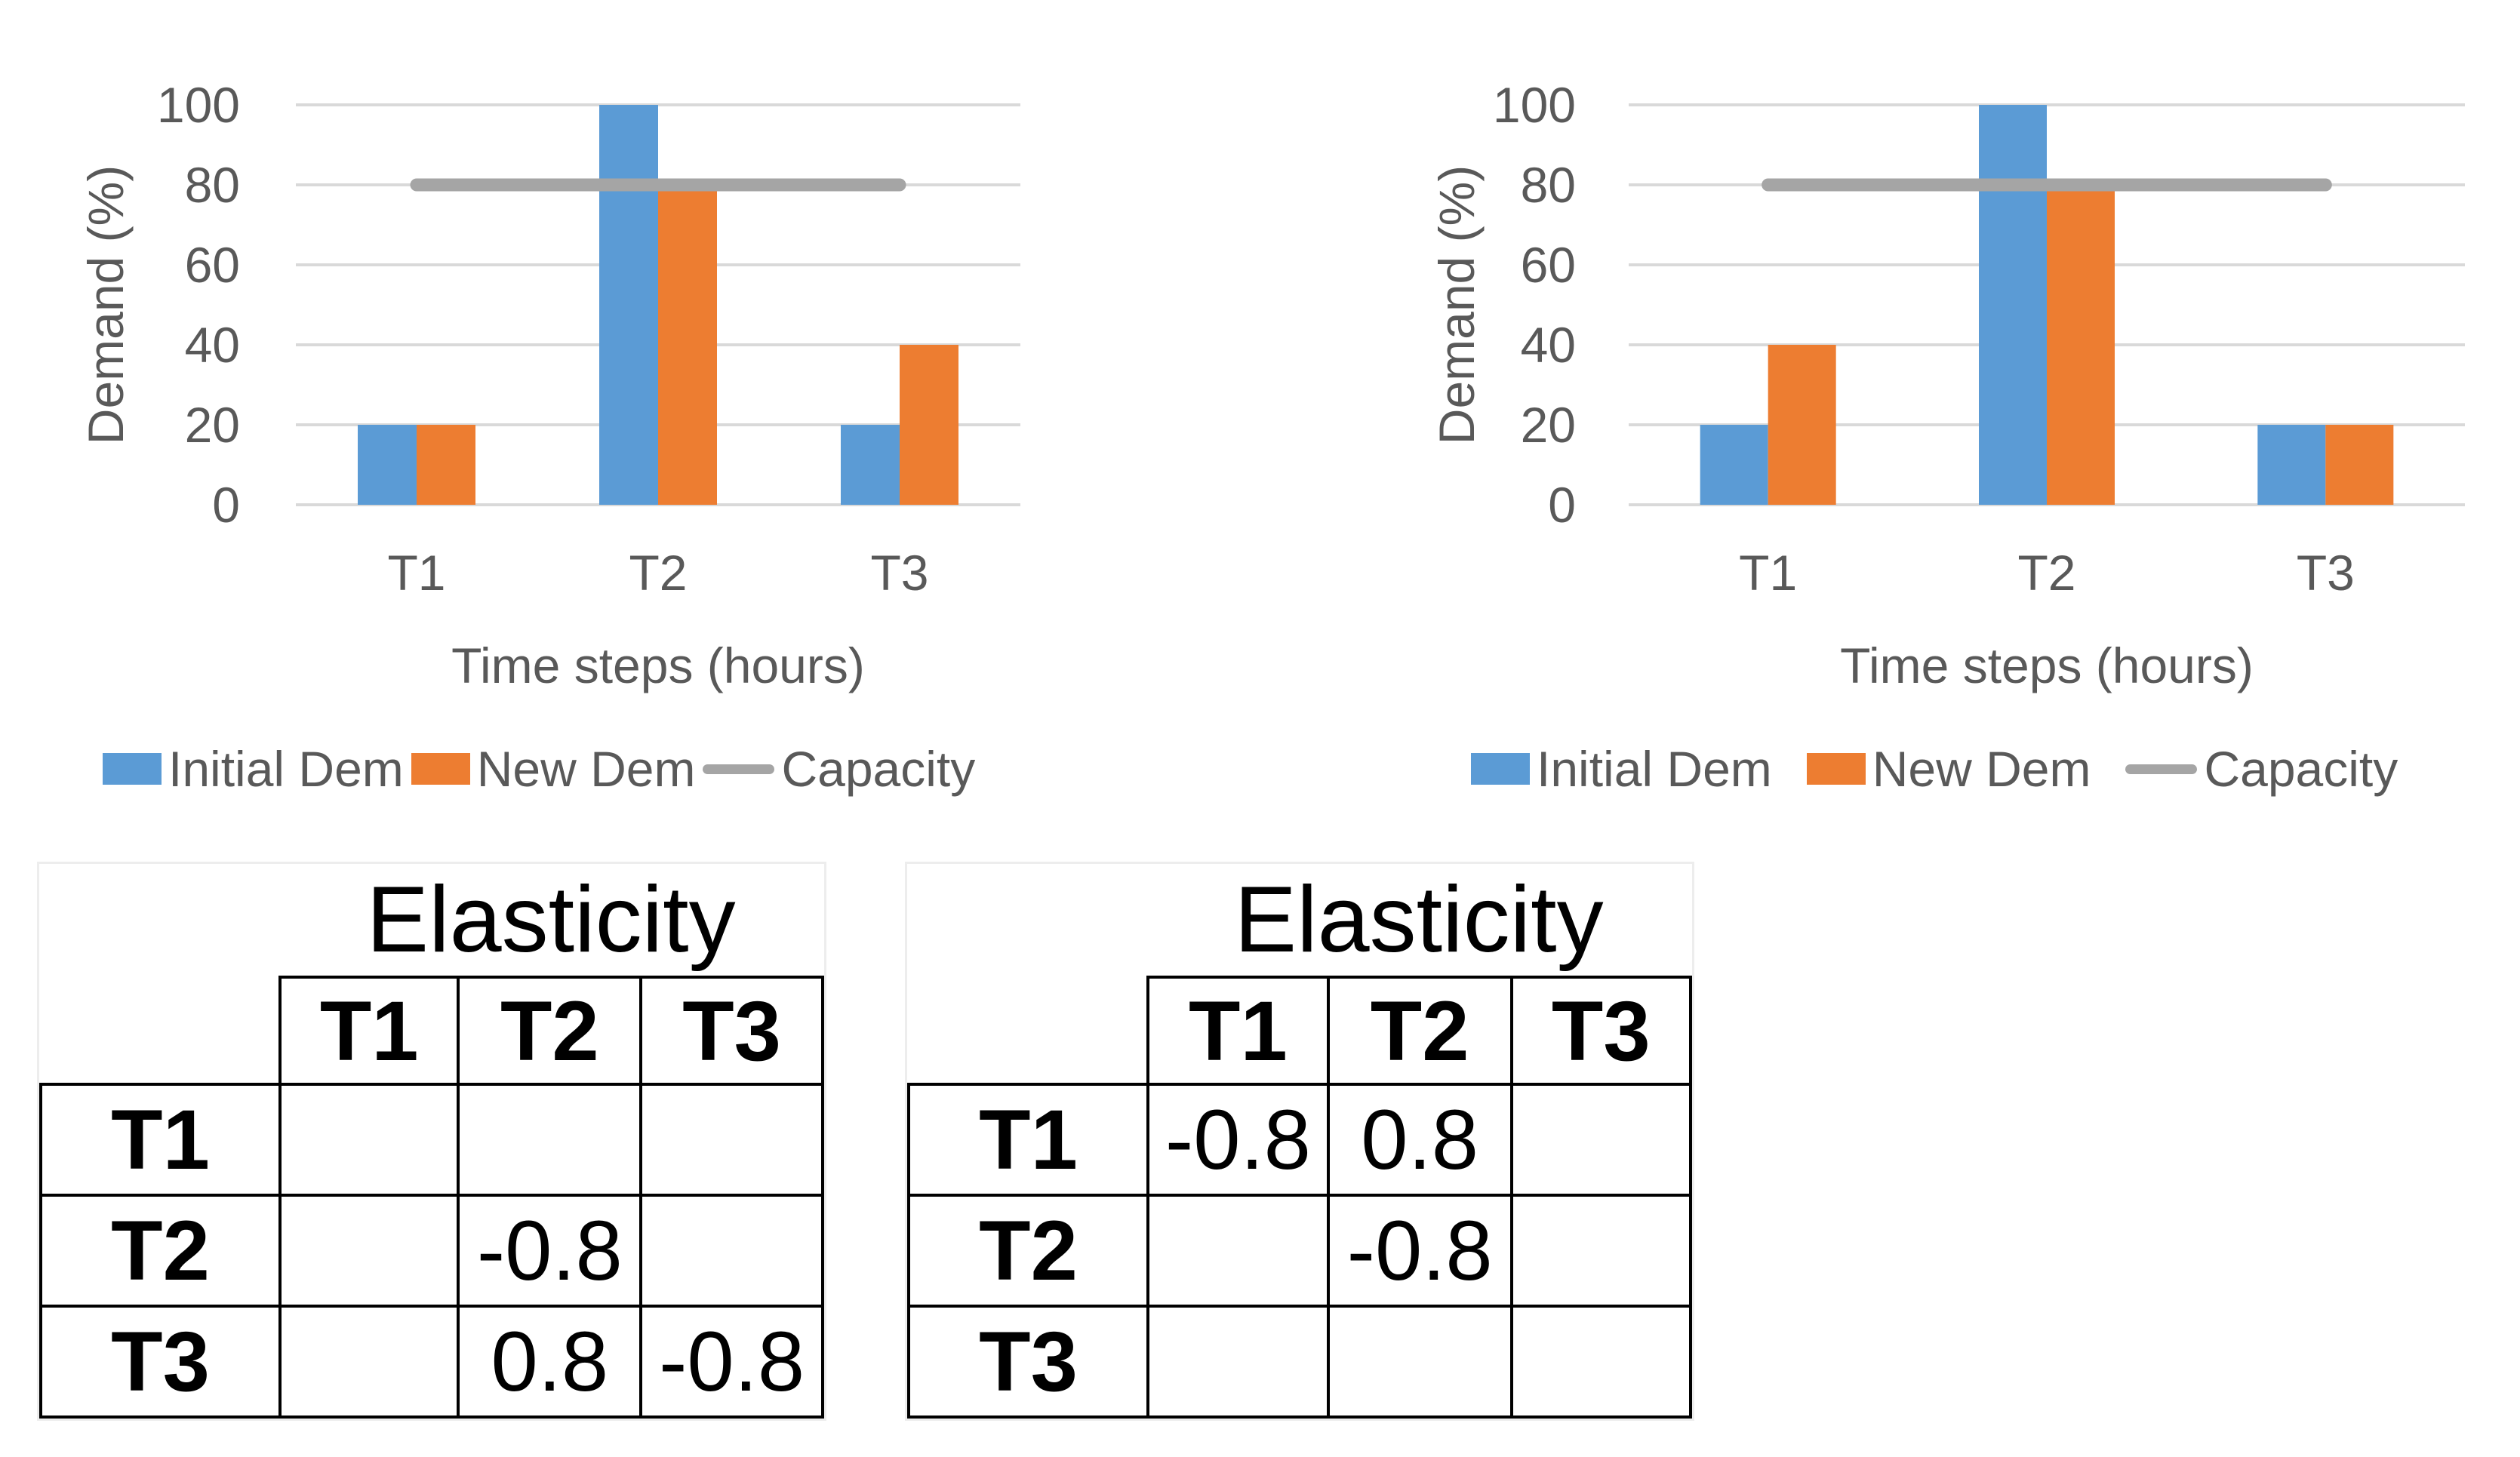  What do you see at coordinates (731, 1251) in the screenshot?
I see `cell-t2-t3` at bounding box center [731, 1251].